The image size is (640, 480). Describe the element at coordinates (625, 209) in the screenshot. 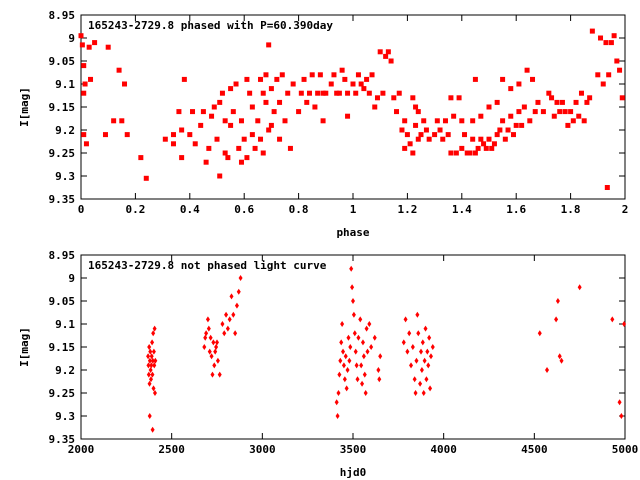

I see `phased-xtick-label: 2` at that location.